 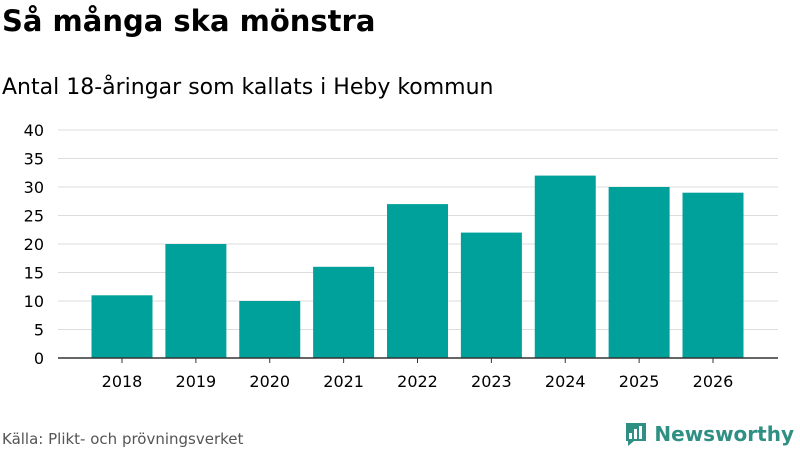 What do you see at coordinates (636, 434) in the screenshot?
I see `newsworthy-logo-icon` at bounding box center [636, 434].